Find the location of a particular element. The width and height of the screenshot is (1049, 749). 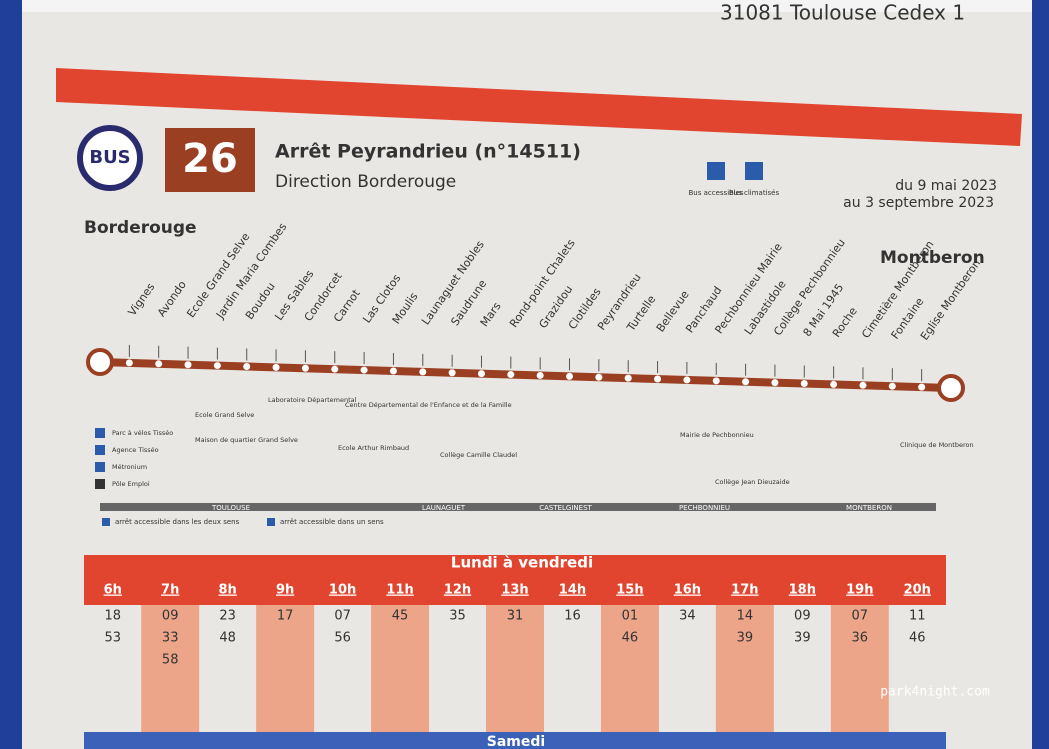

place-label: Collège Camille Claudel is located at coordinates (478, 455).